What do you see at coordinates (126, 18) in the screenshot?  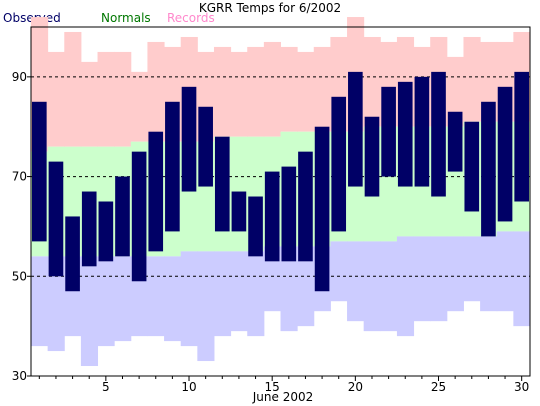 I see `legend-normals: Normals` at bounding box center [126, 18].